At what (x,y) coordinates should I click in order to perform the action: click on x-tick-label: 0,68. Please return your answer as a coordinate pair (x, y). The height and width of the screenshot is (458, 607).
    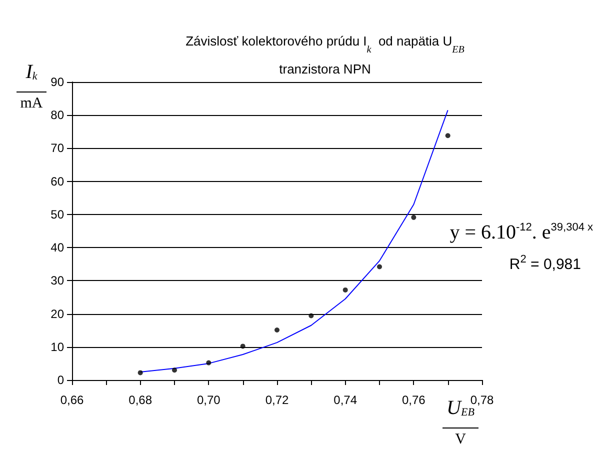
    Looking at the image, I should click on (140, 400).